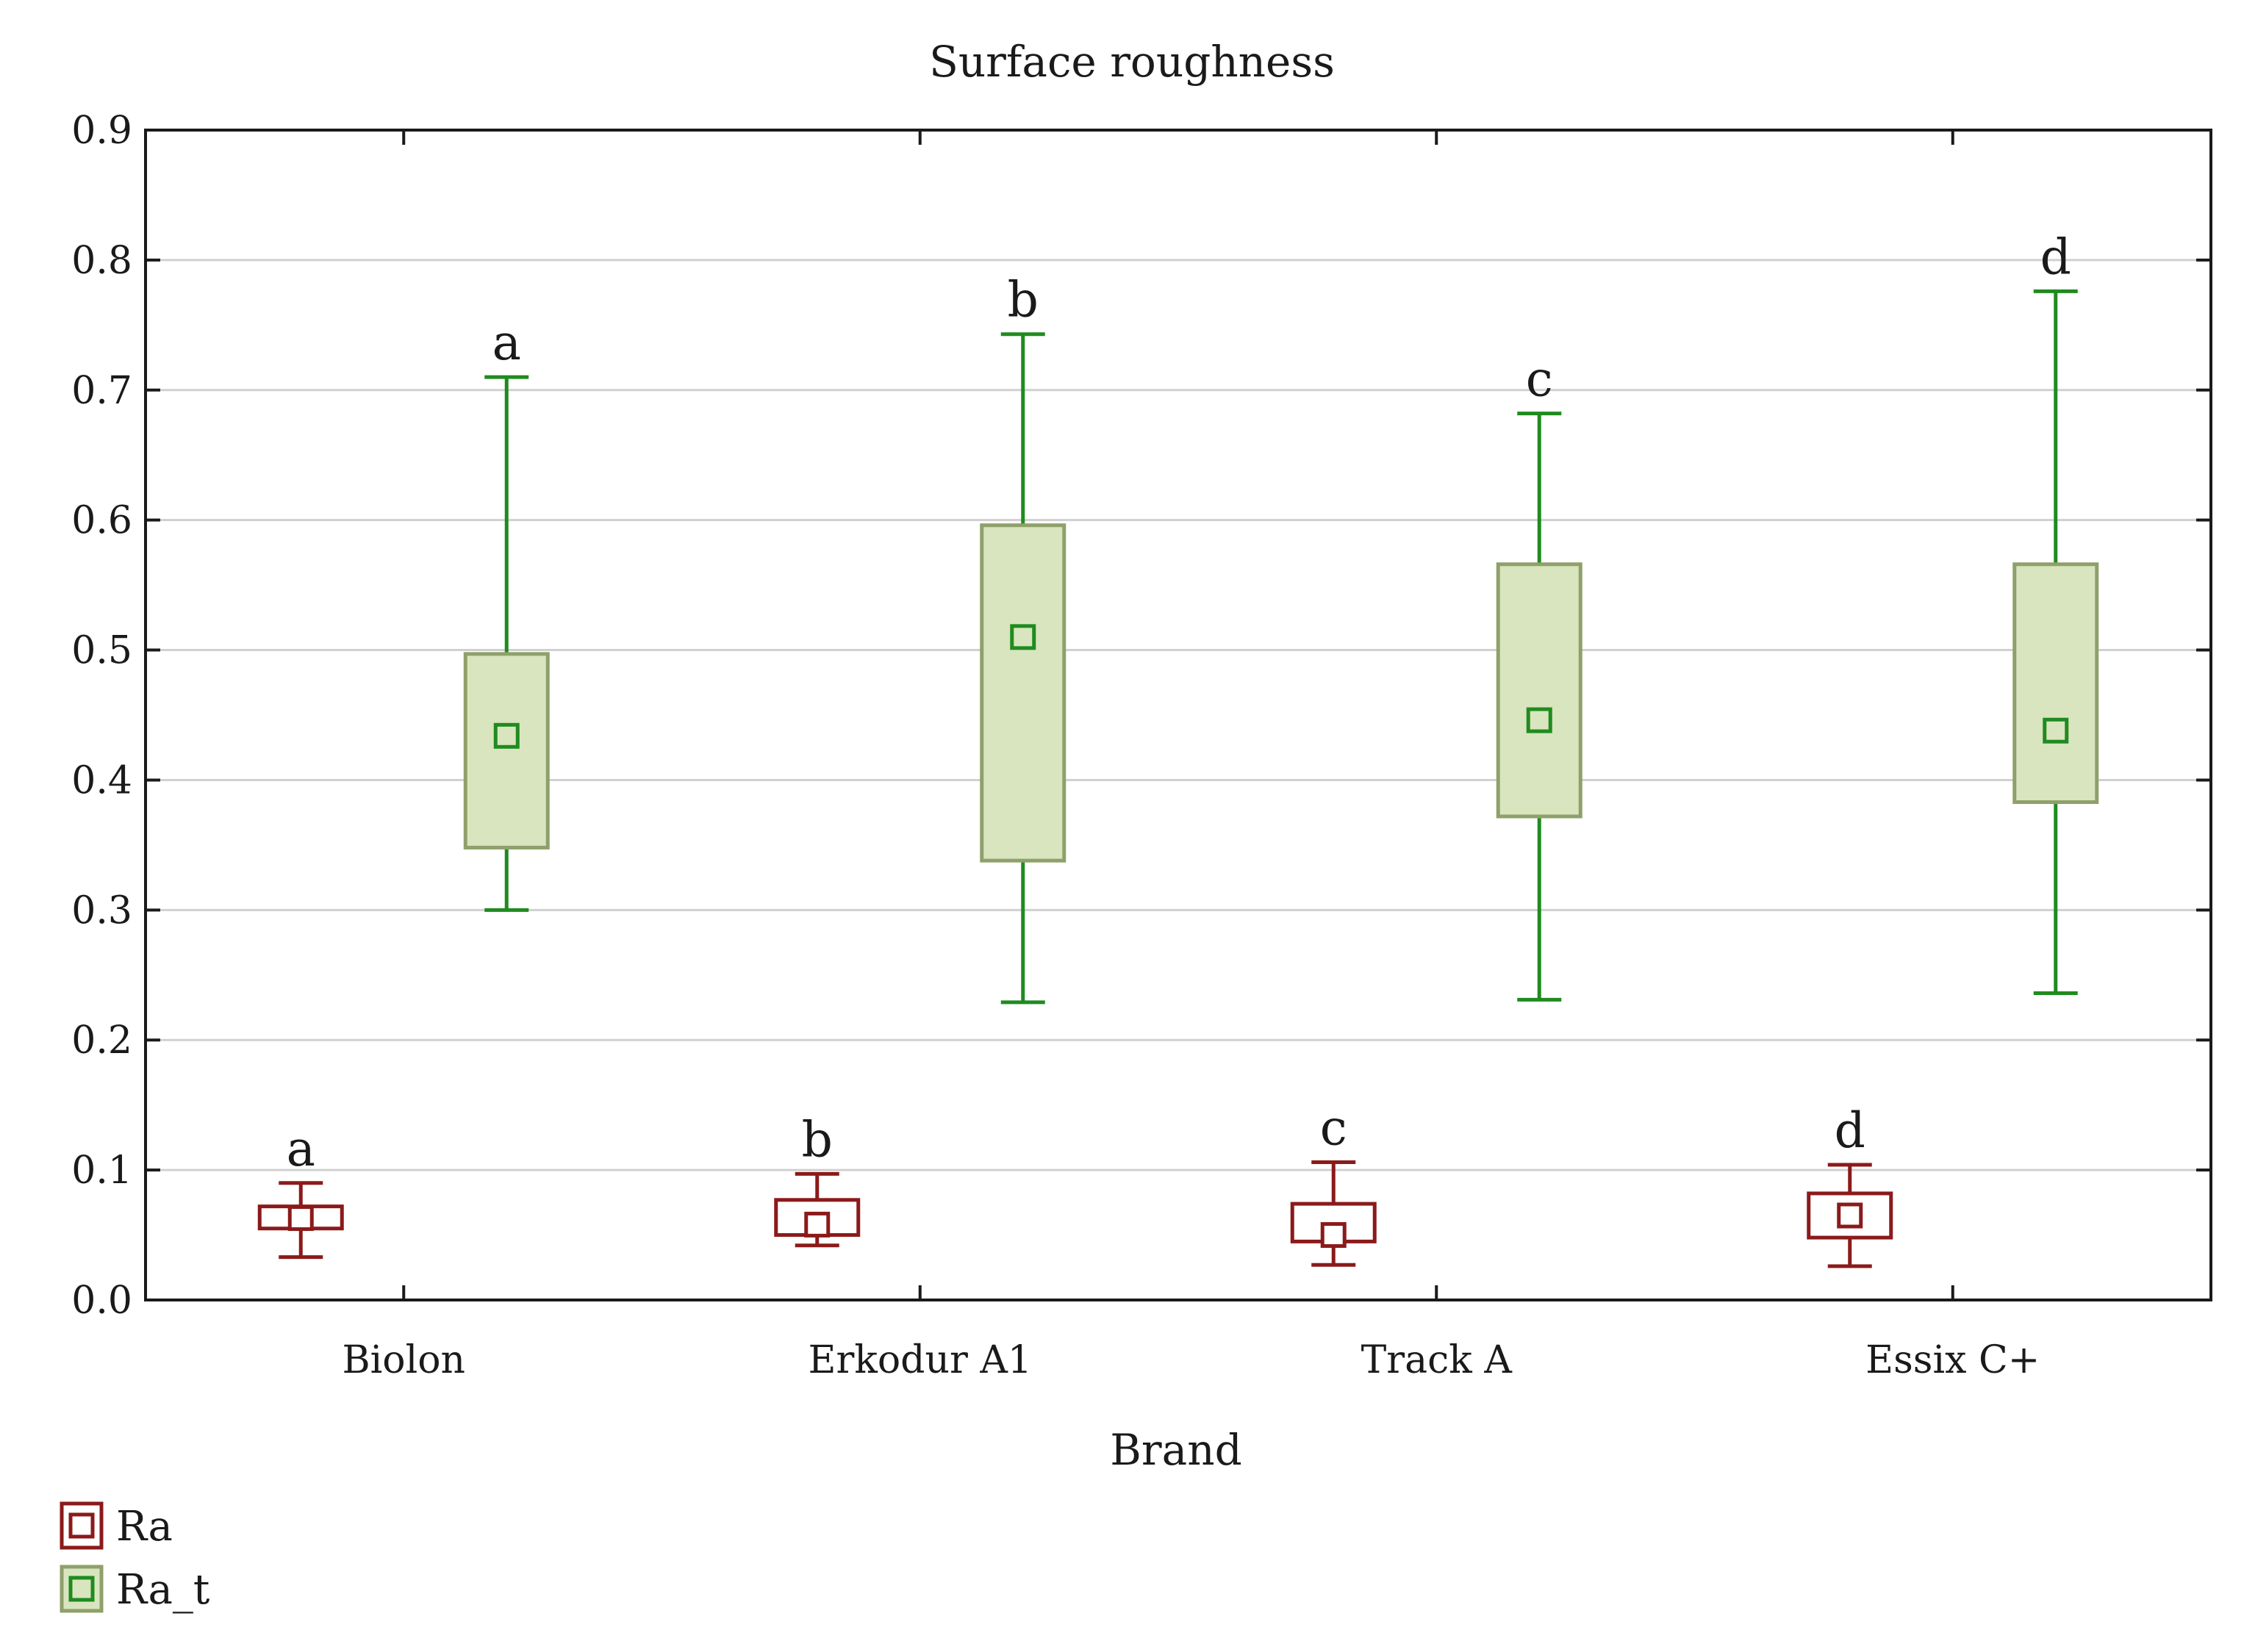  Describe the element at coordinates (101, 780) in the screenshot. I see `y-tick-label: 0.4` at that location.